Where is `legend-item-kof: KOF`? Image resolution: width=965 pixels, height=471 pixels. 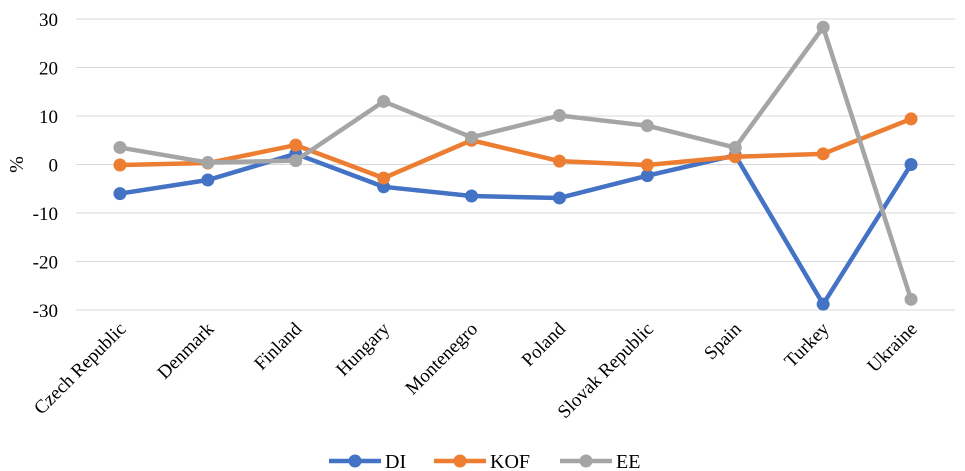 legend-item-kof: KOF is located at coordinates (482, 461).